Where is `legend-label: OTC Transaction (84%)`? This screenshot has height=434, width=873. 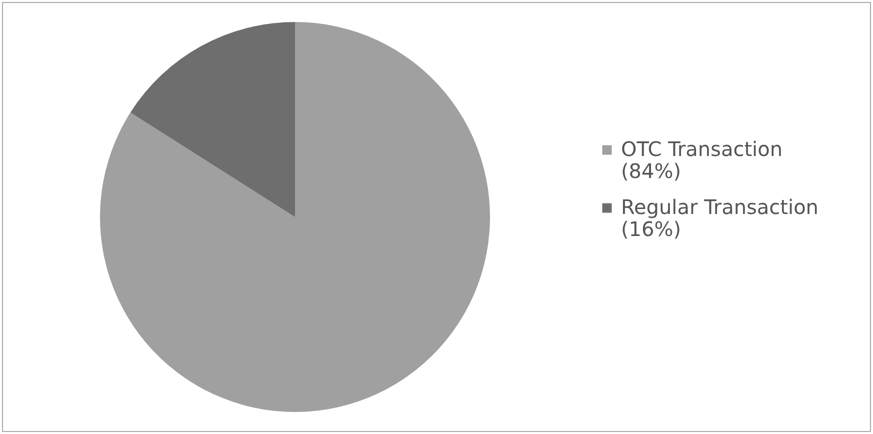 legend-label: OTC Transaction (84%) is located at coordinates (702, 160).